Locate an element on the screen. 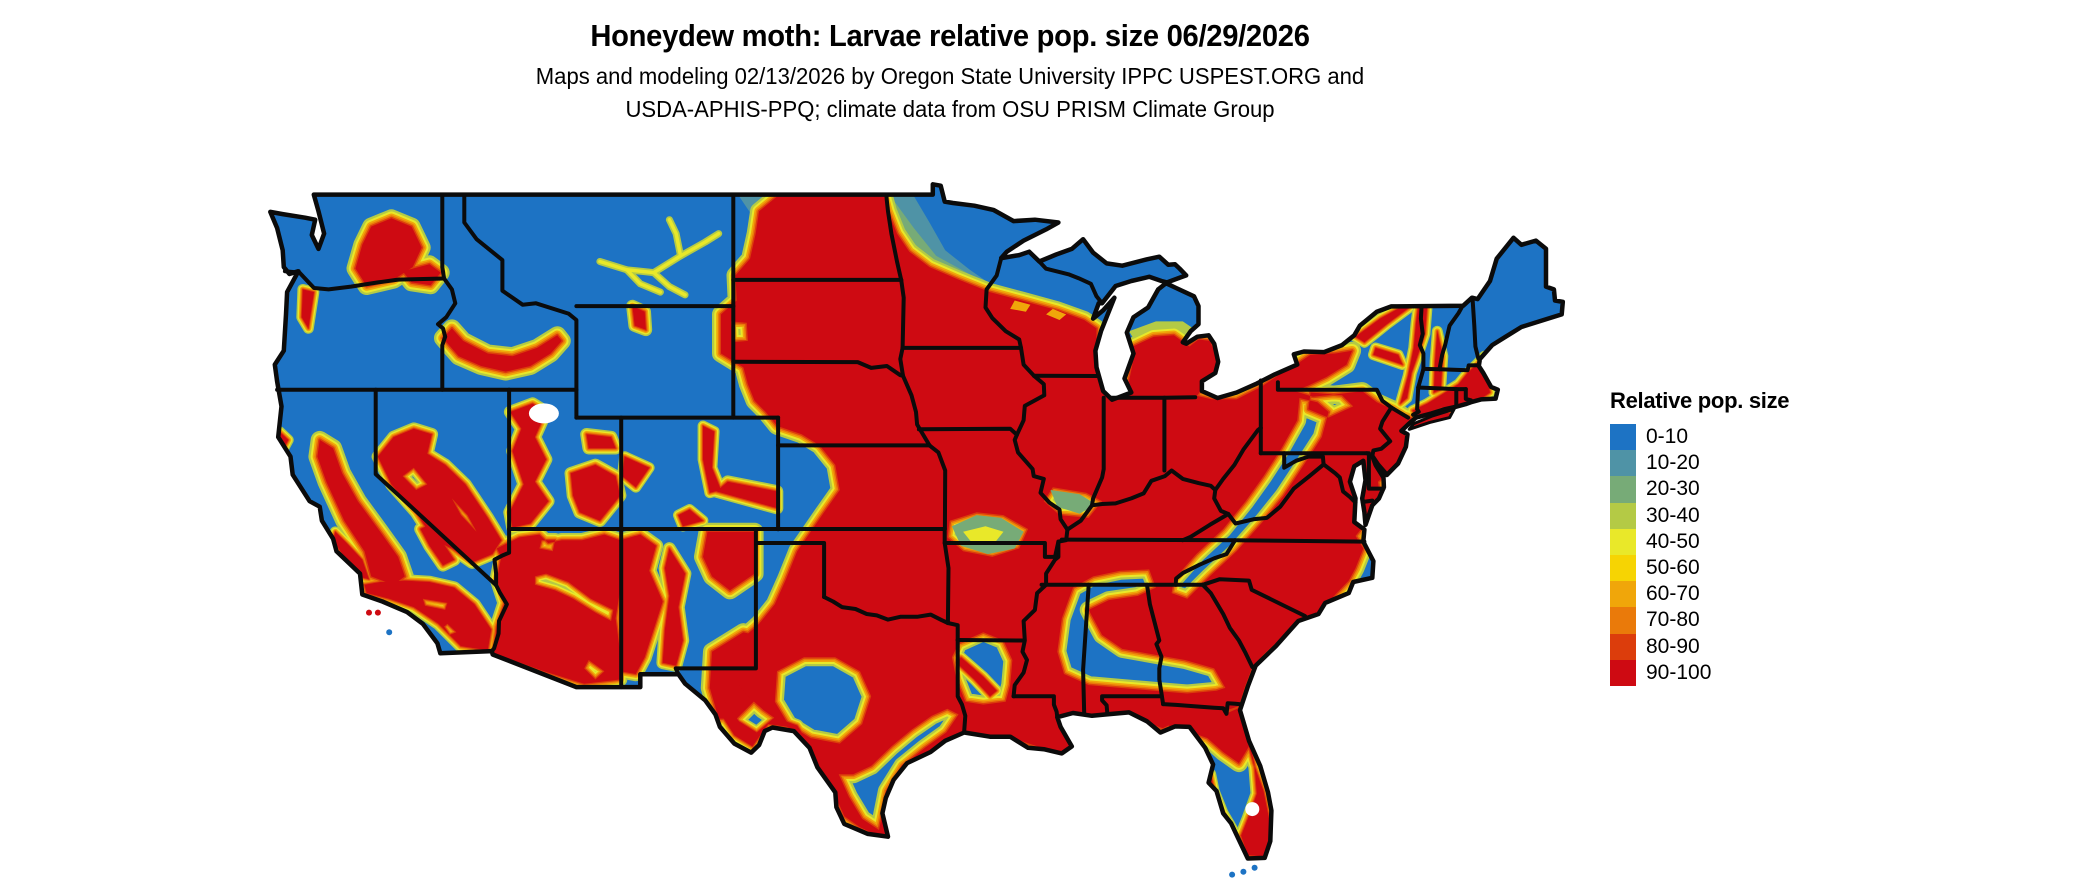  legend-label: 60-70 is located at coordinates (1673, 594).